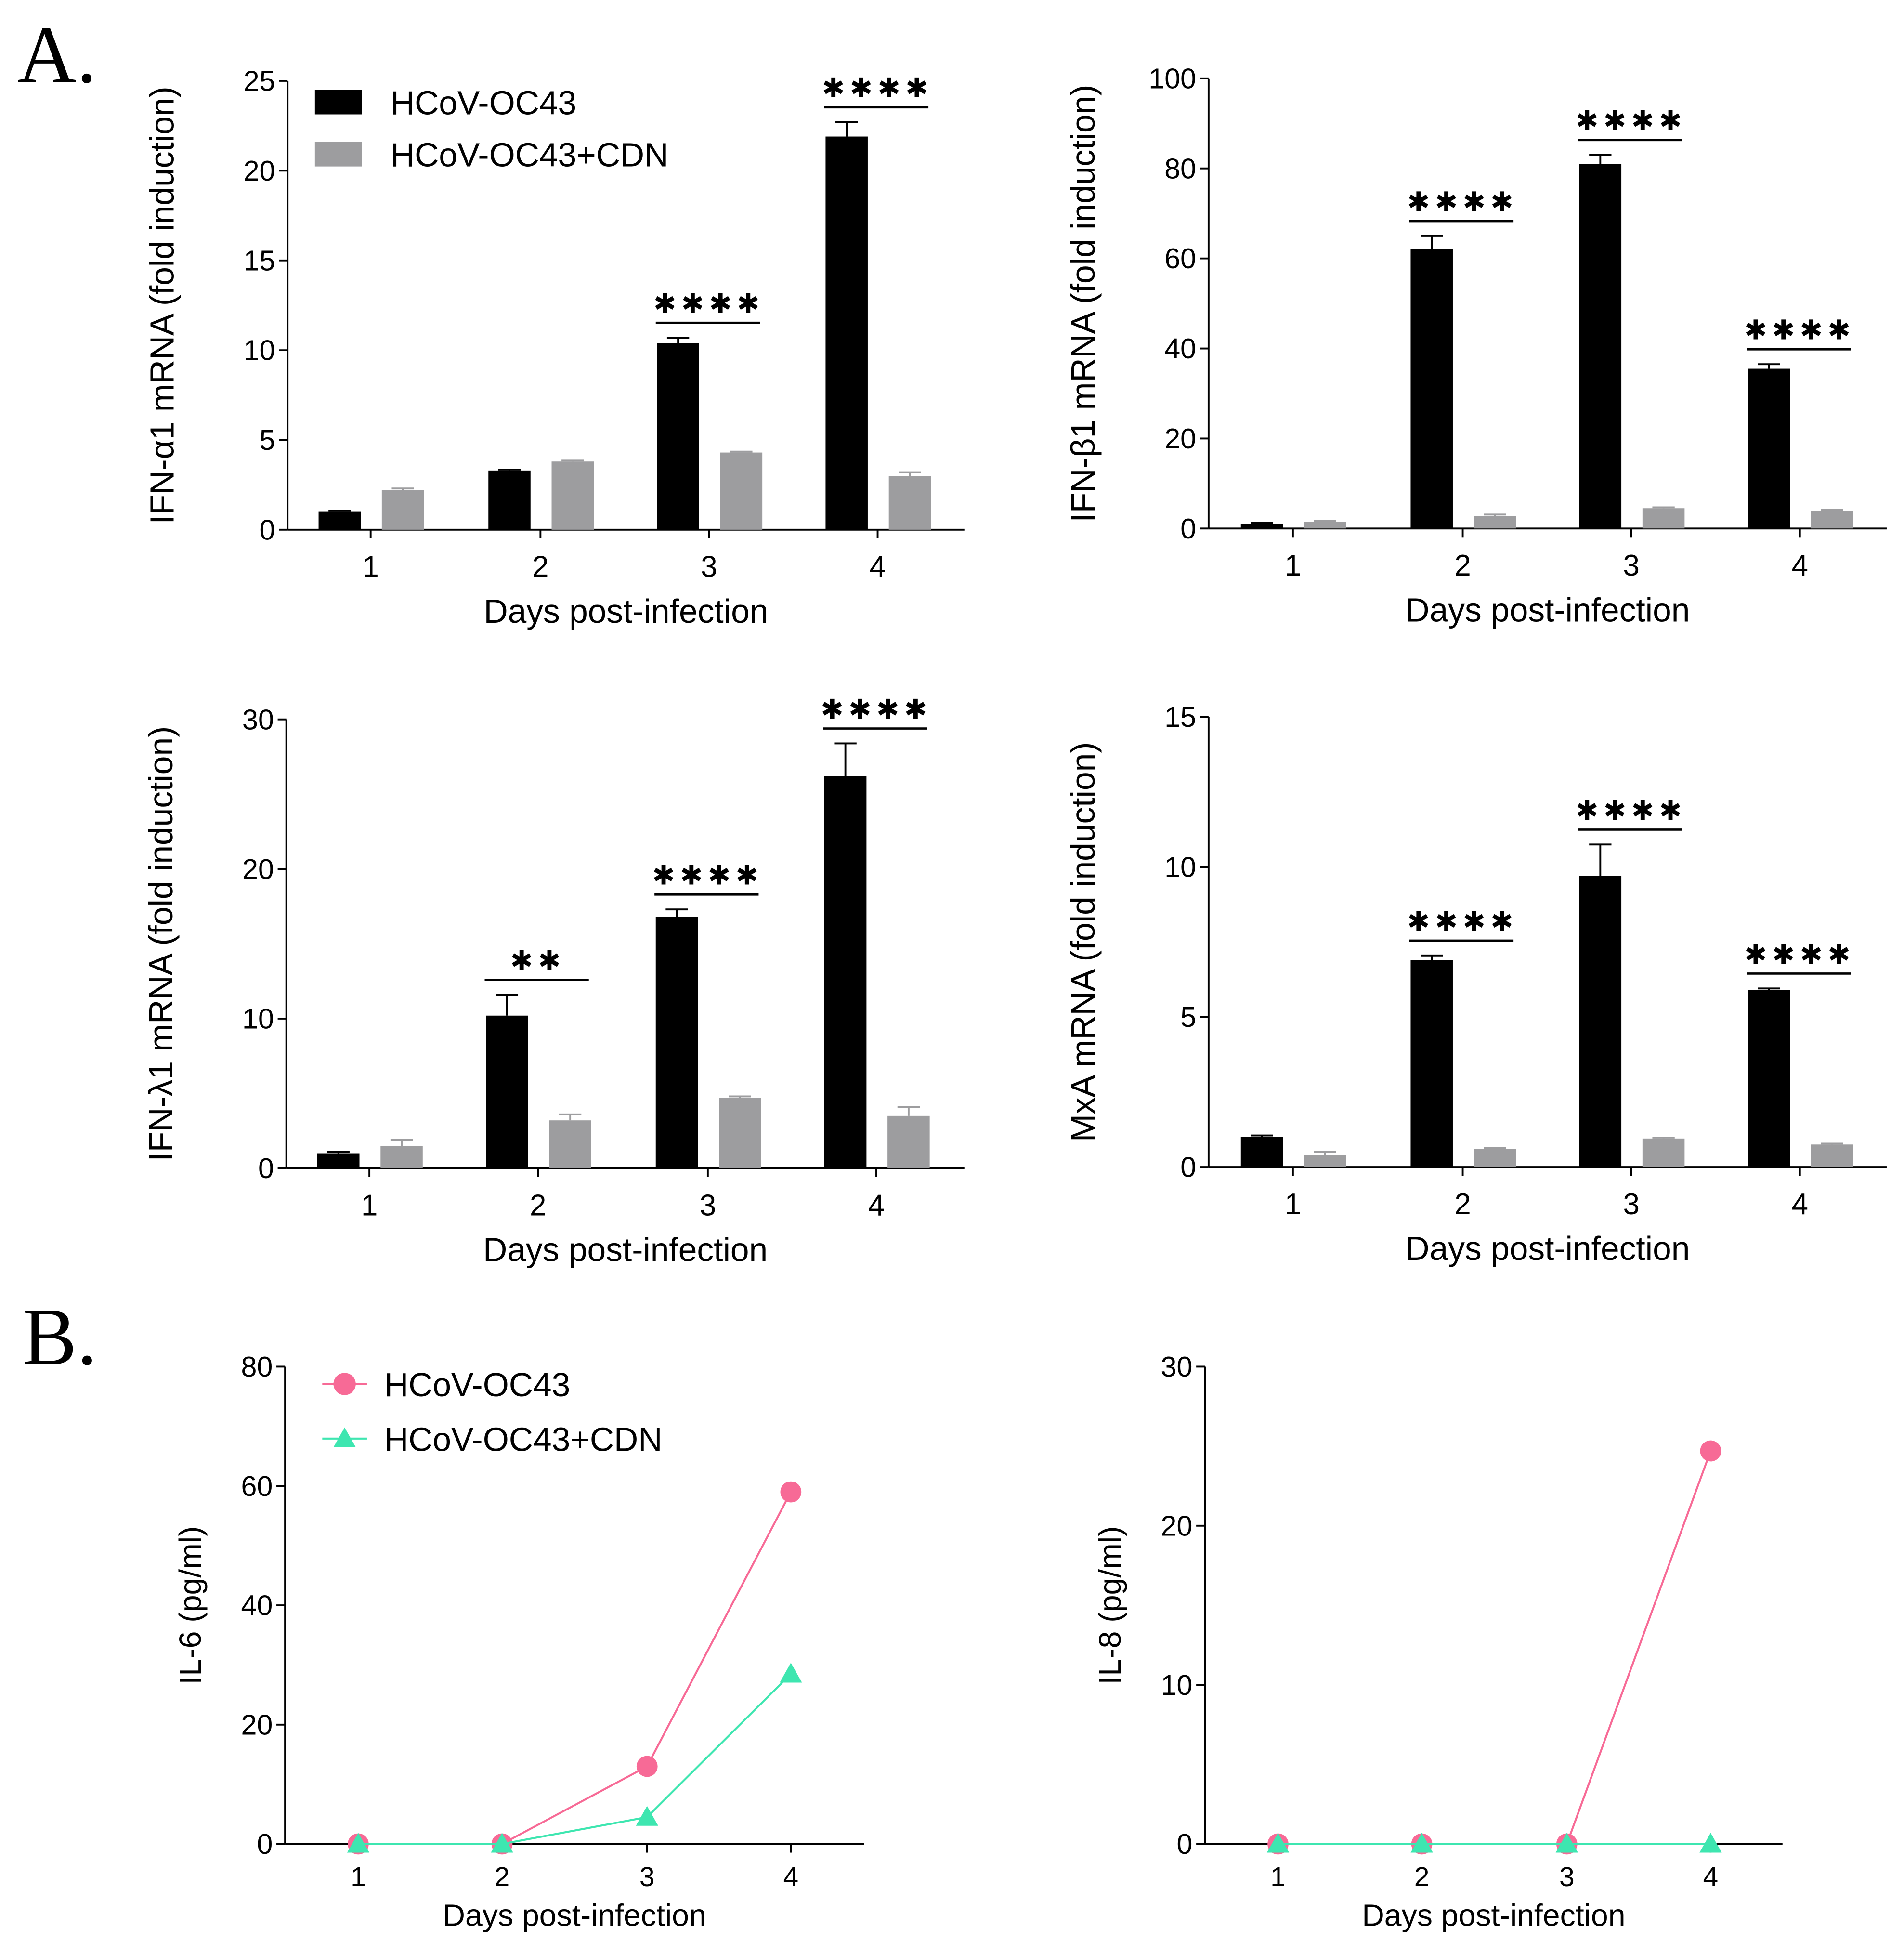 This screenshot has width=1904, height=1941. I want to click on y-tick-label: 25, so click(260, 81).